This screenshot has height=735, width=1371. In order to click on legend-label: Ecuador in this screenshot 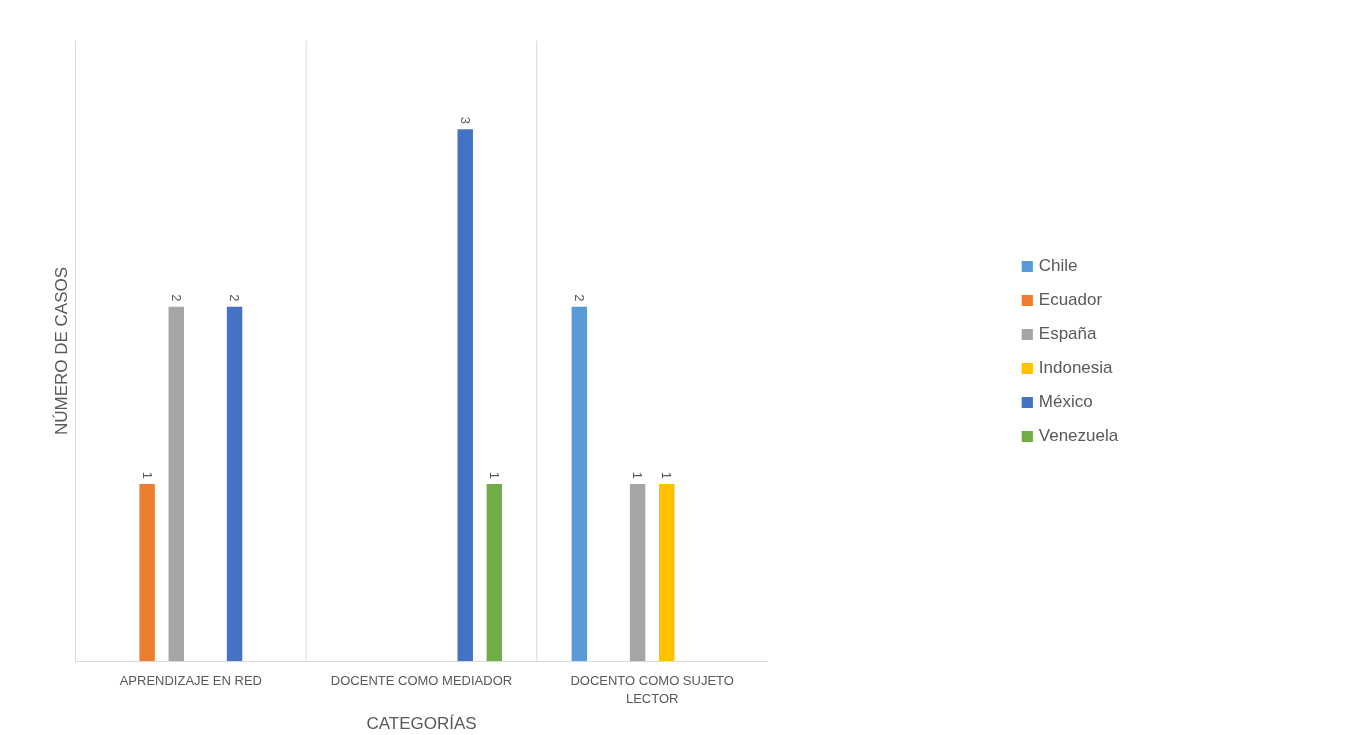, I will do `click(1070, 299)`.